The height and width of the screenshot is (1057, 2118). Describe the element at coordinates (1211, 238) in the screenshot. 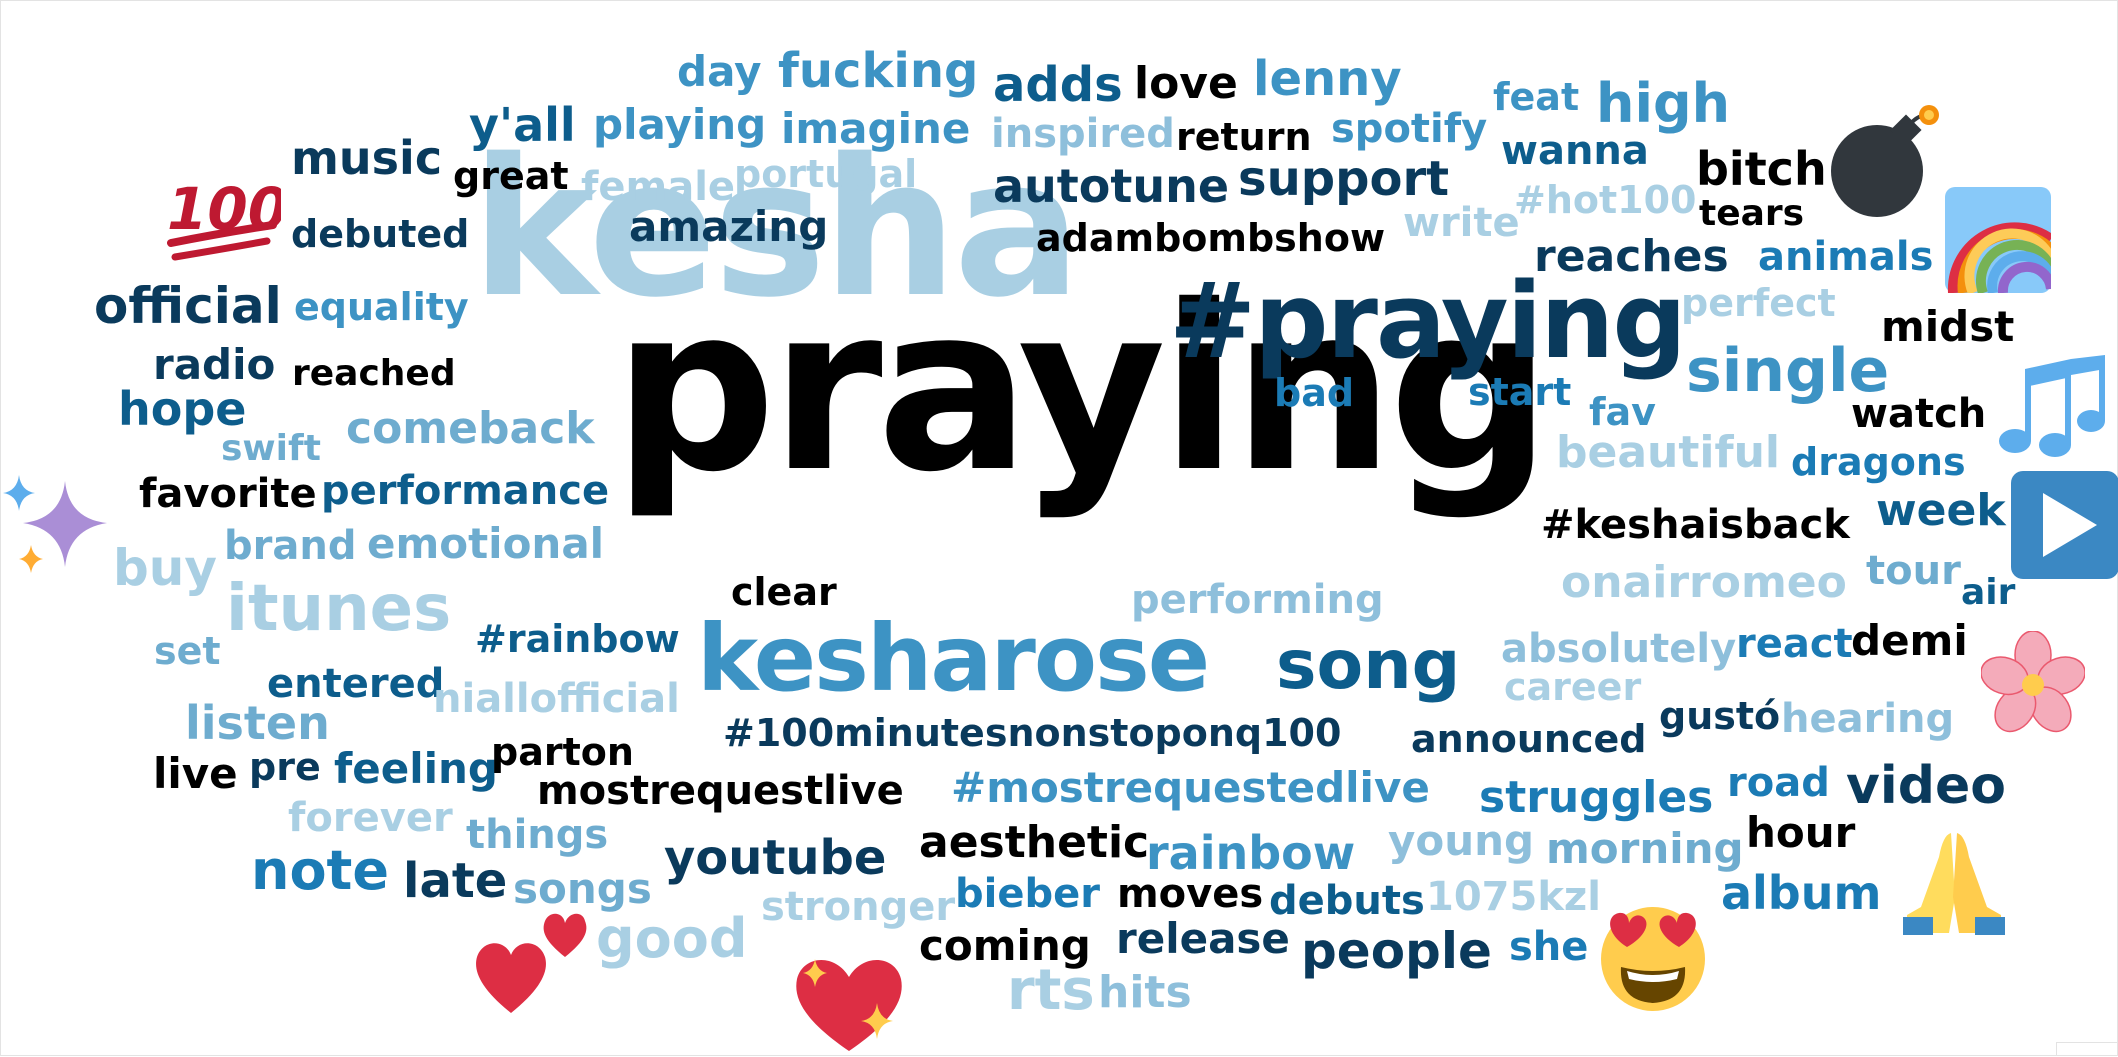

I see `word-adambombshow: adambombshow` at that location.